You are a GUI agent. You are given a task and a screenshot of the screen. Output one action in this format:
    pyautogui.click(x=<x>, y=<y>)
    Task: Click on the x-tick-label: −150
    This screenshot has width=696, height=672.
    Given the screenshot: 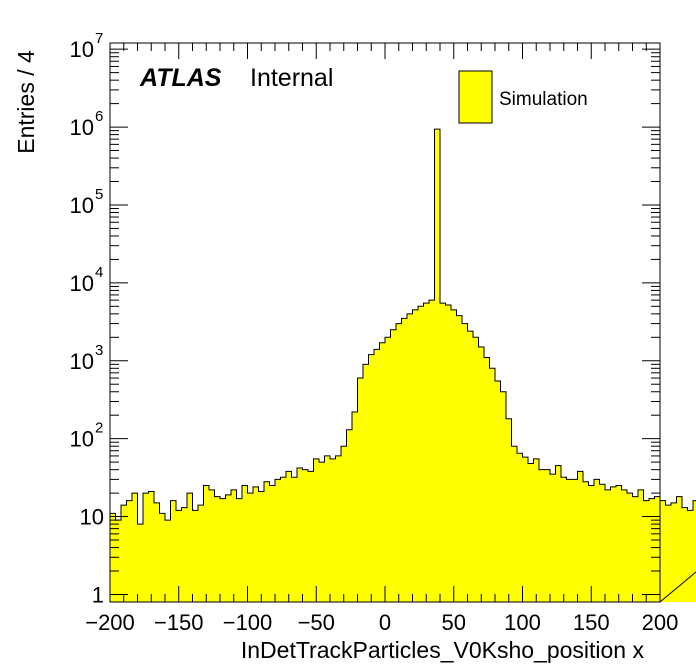 What is the action you would take?
    pyautogui.click(x=179, y=622)
    